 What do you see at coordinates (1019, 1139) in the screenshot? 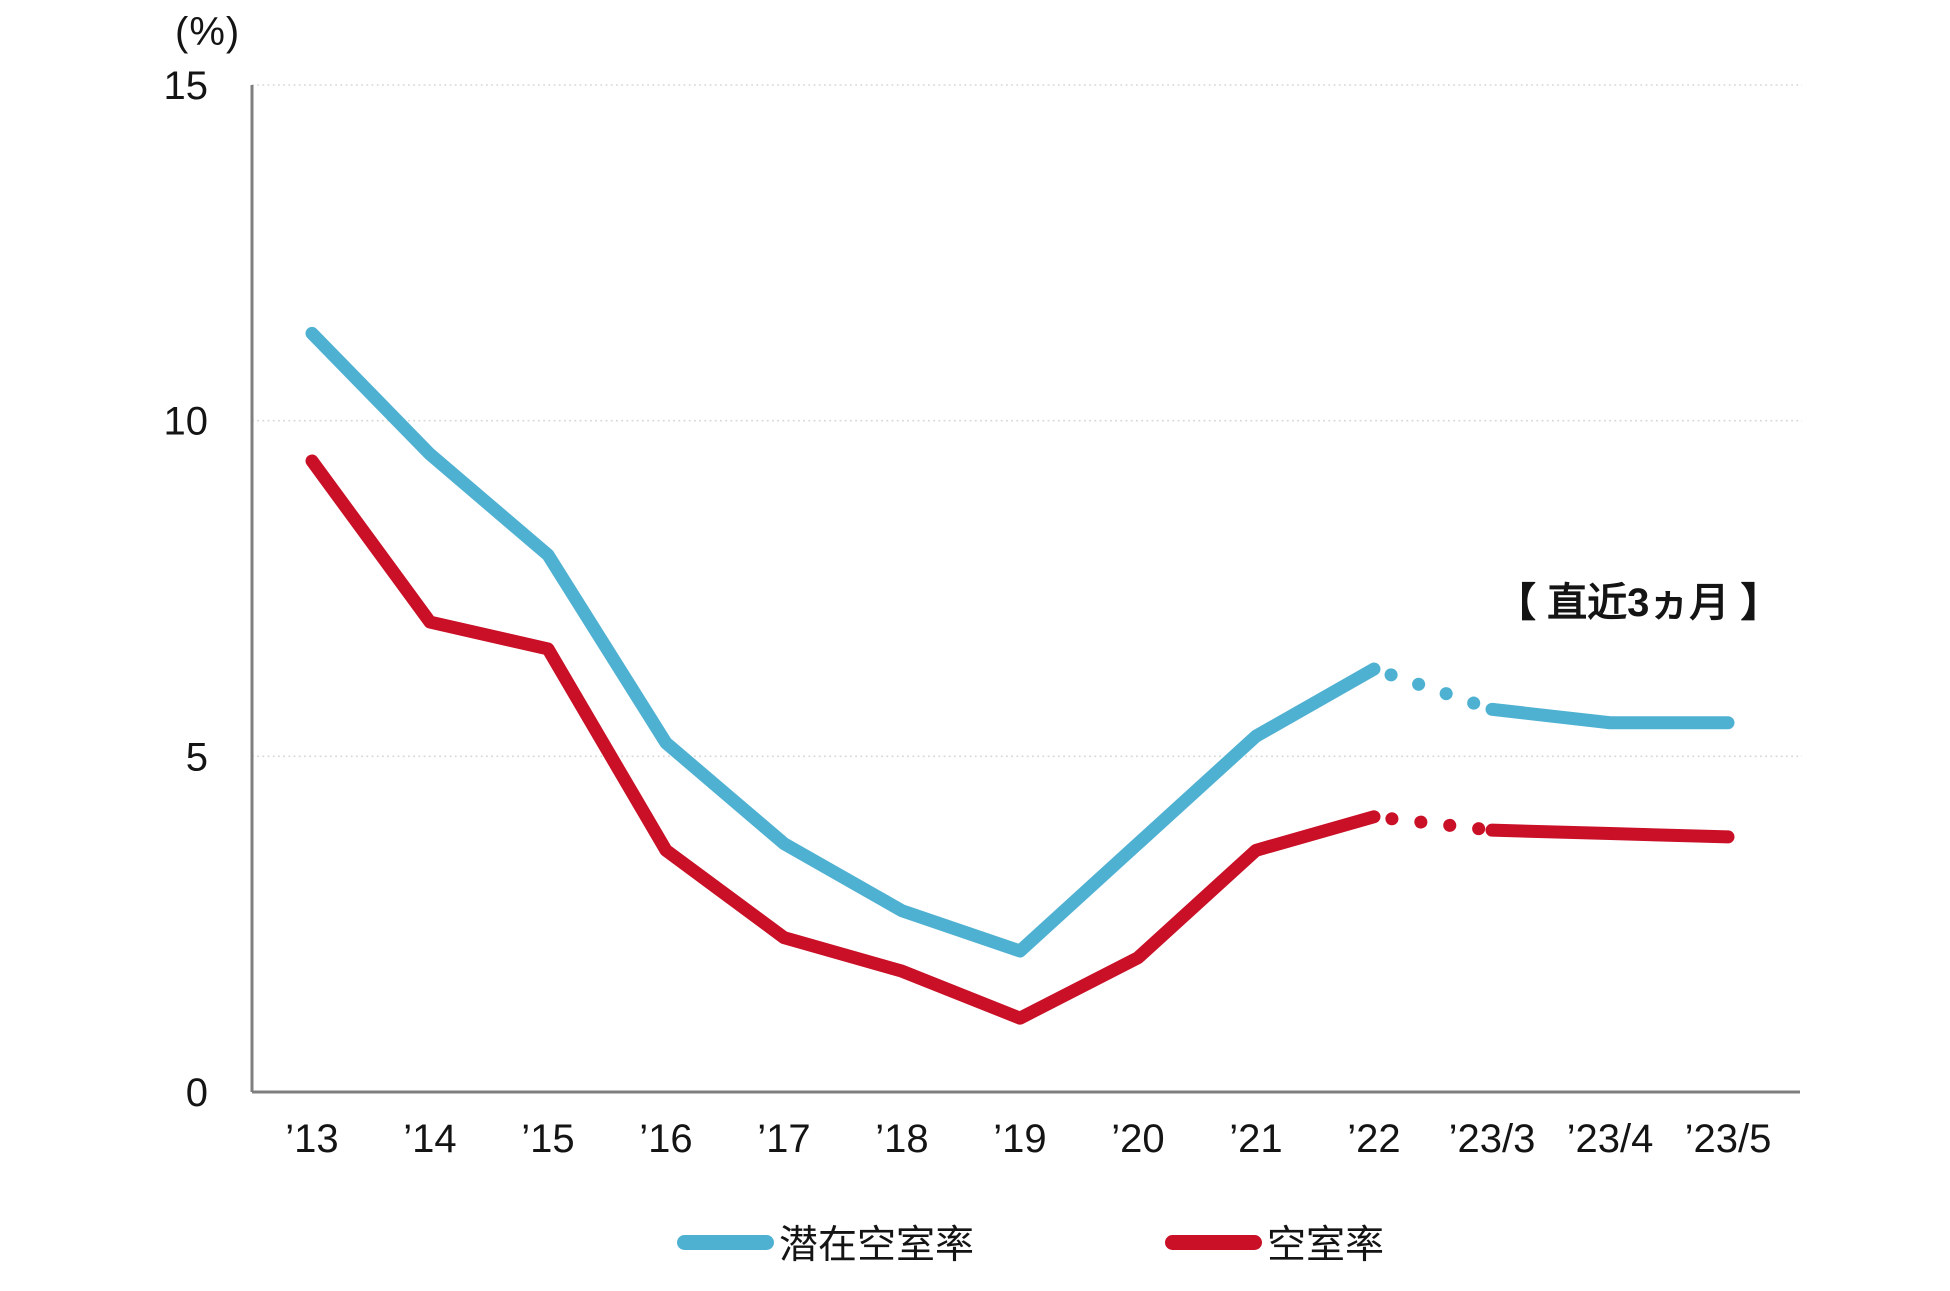
I see `x-tick-label: ’19` at bounding box center [1019, 1139].